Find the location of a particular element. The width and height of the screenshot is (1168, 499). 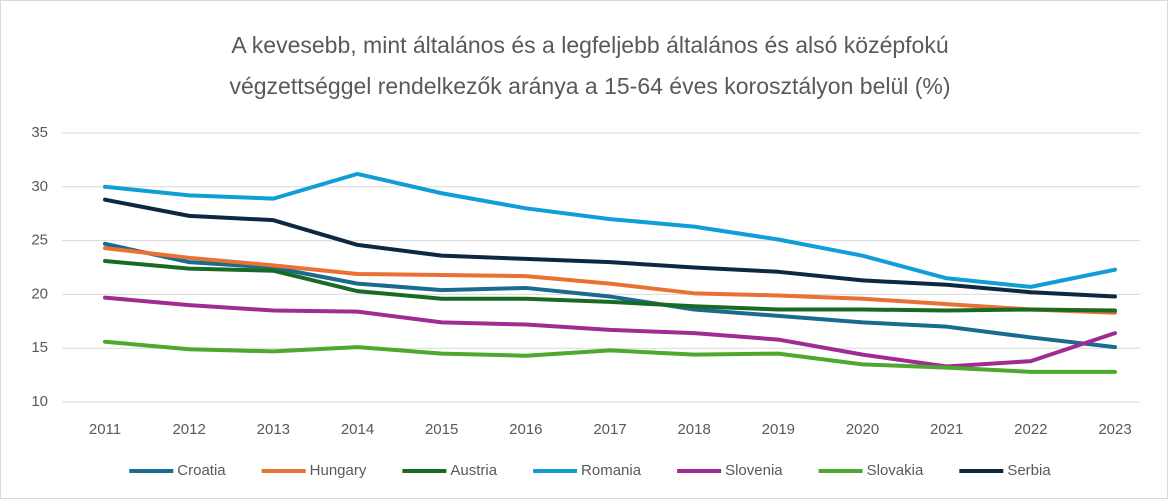

x-tick-label: 2019 is located at coordinates (778, 429).